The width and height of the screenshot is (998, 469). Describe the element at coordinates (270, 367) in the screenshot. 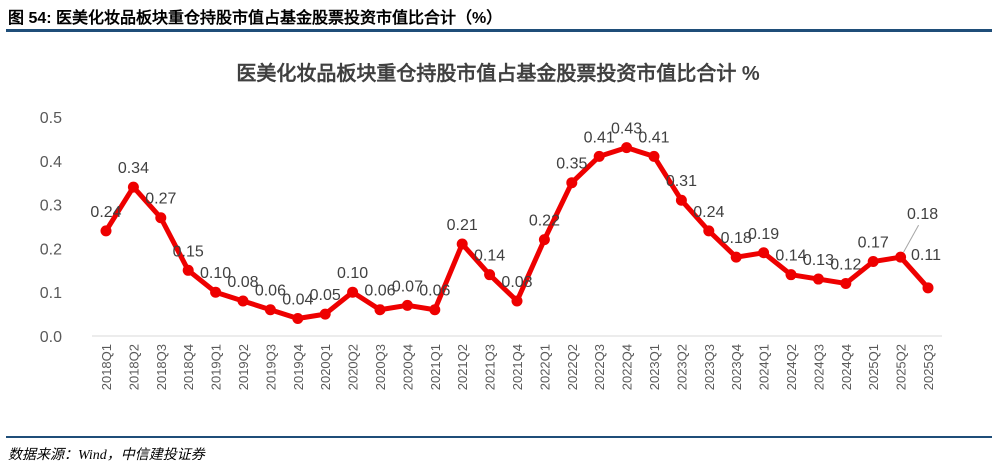

I see `x-tick-label: 2019Q3` at that location.